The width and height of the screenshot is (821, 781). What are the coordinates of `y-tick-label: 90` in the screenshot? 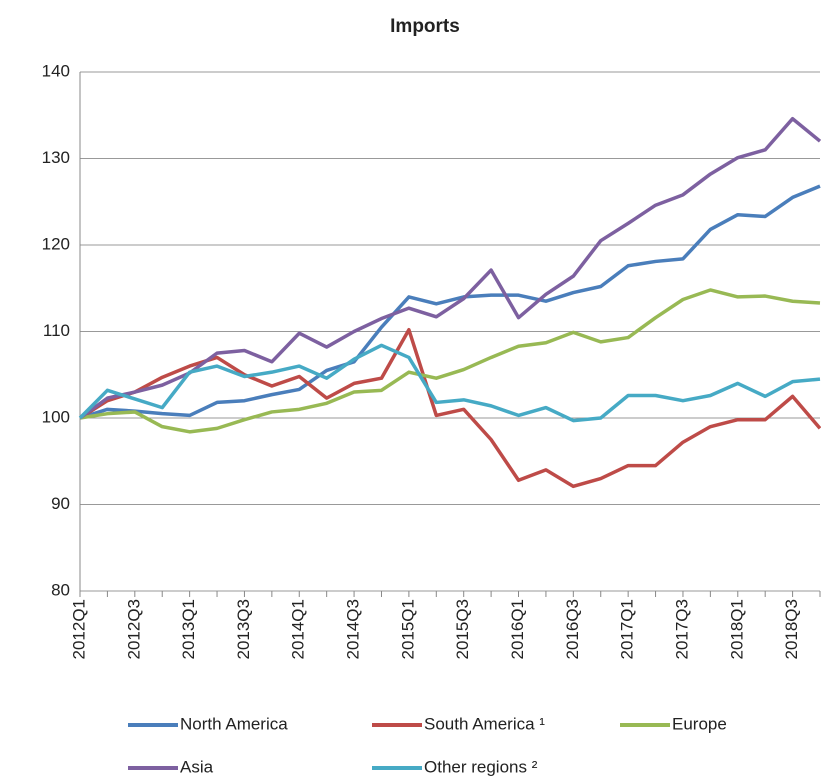 It's located at (60, 503).